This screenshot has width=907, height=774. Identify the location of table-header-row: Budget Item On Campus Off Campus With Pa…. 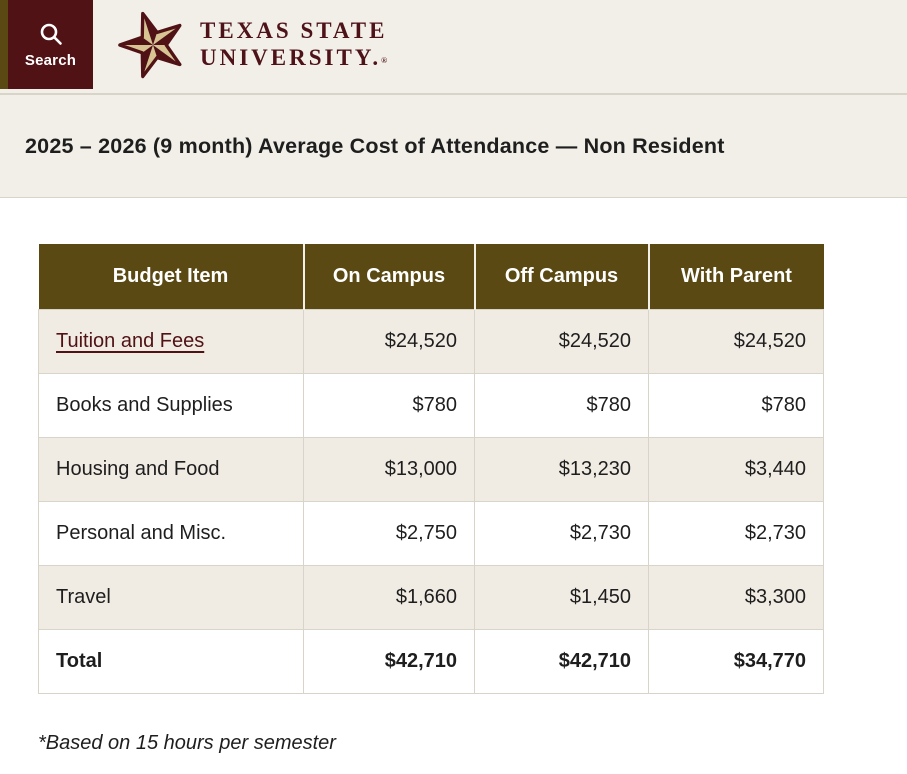
(431, 277).